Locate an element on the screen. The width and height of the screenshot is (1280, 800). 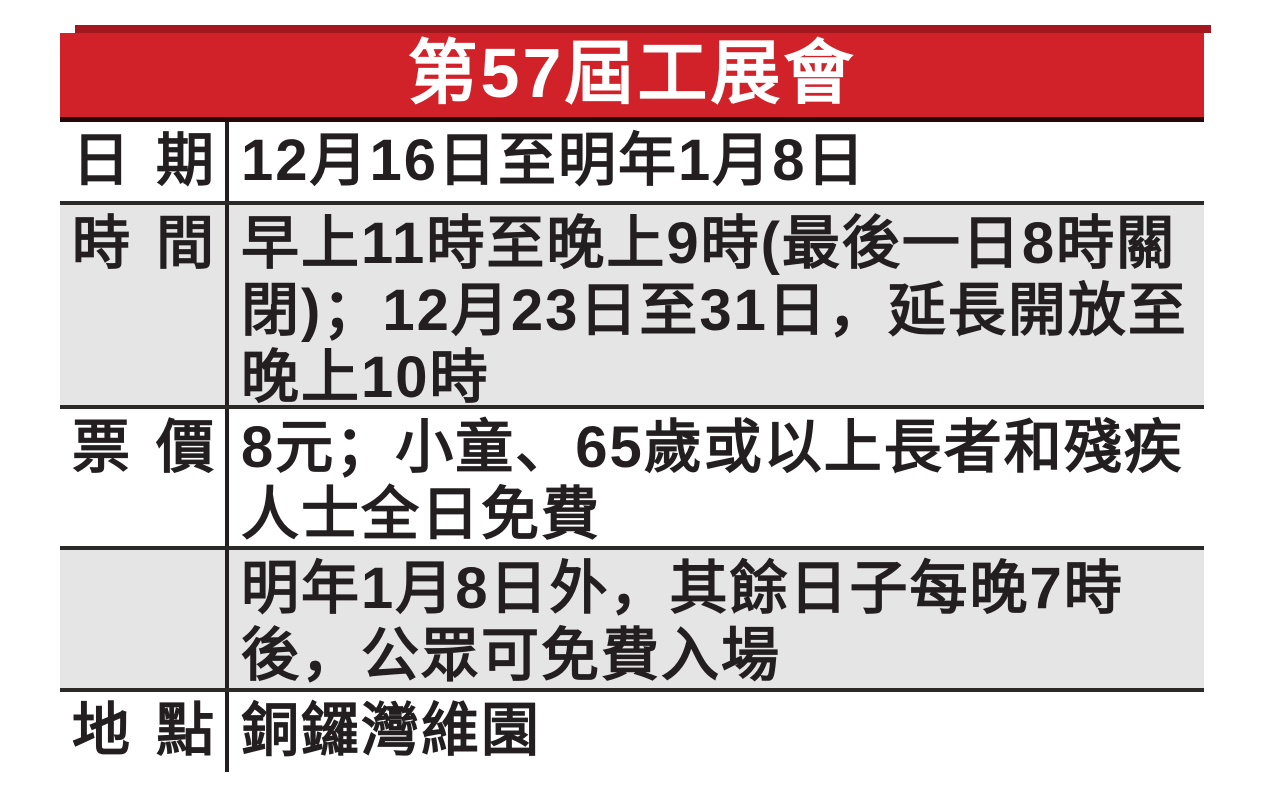
row-label-location: 地點 is located at coordinates (156, 730).